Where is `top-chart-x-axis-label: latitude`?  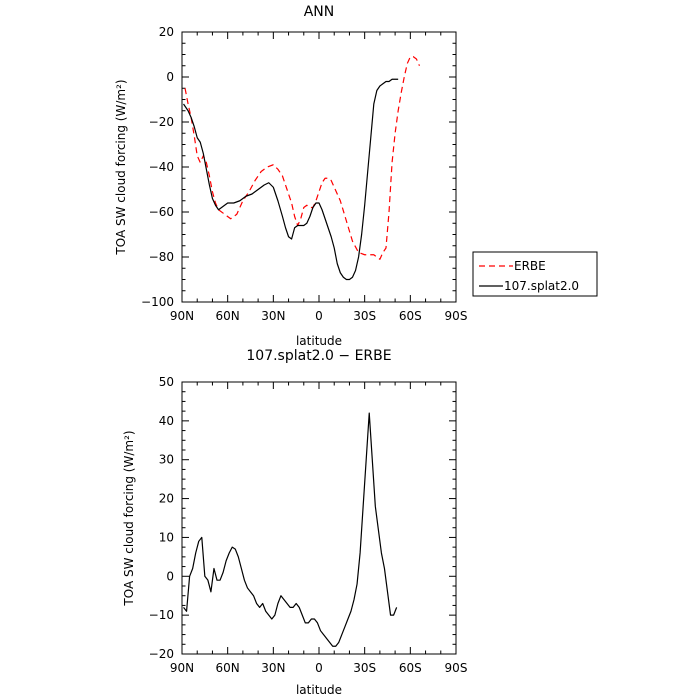
top-chart-x-axis-label: latitude is located at coordinates (319, 341).